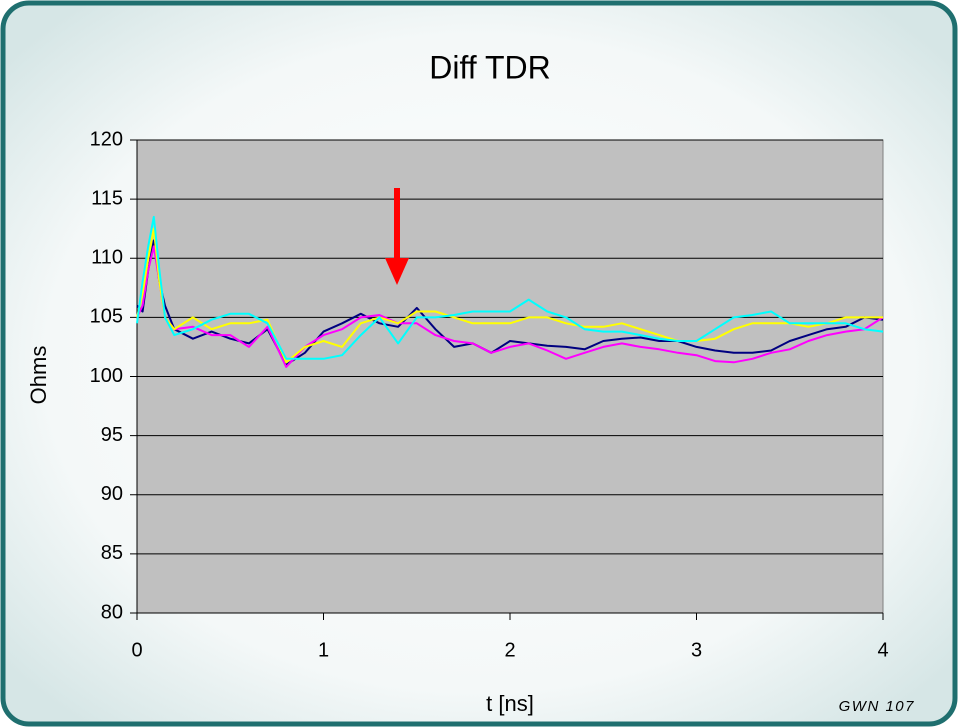 The image size is (958, 727). What do you see at coordinates (107, 198) in the screenshot?
I see `y-tick-label: 115` at bounding box center [107, 198].